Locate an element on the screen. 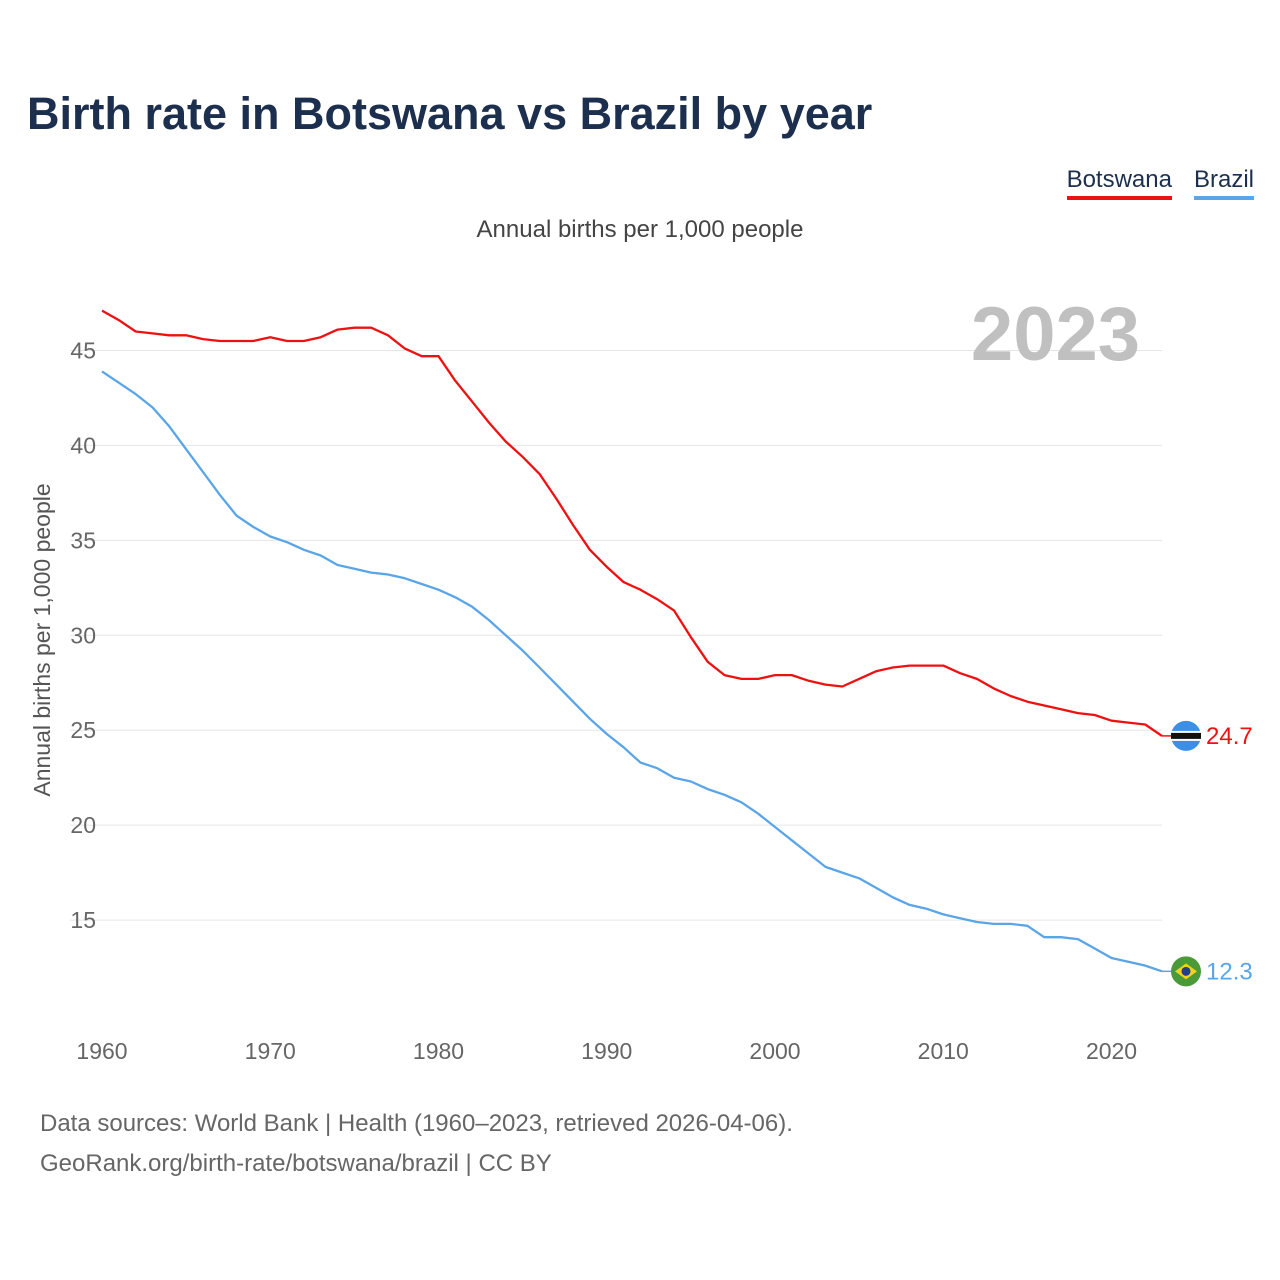 This screenshot has width=1280, height=1280. end-value-label-botswana: 24.7 is located at coordinates (1229, 736).